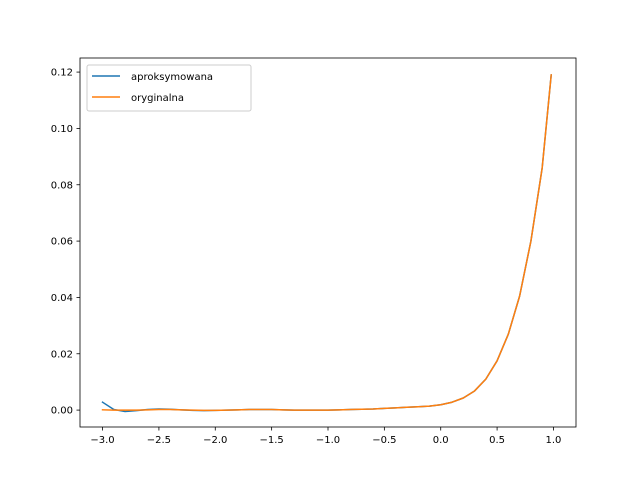 This screenshot has height=480, width=640. I want to click on legend-label-oryginalna: oryginalna, so click(157, 98).